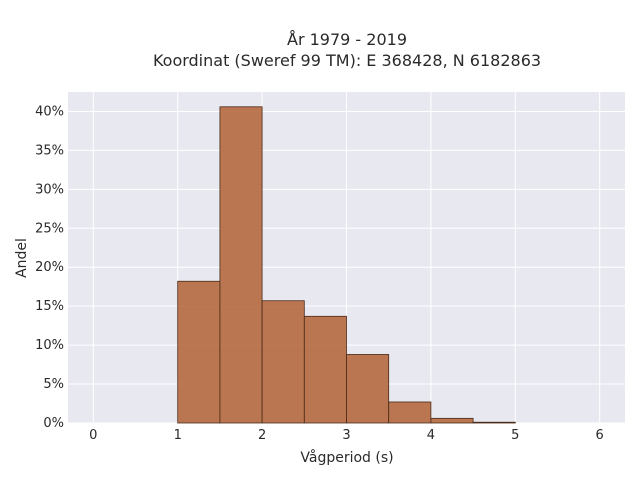 This screenshot has width=640, height=480. I want to click on x-tick-label: 2, so click(262, 435).